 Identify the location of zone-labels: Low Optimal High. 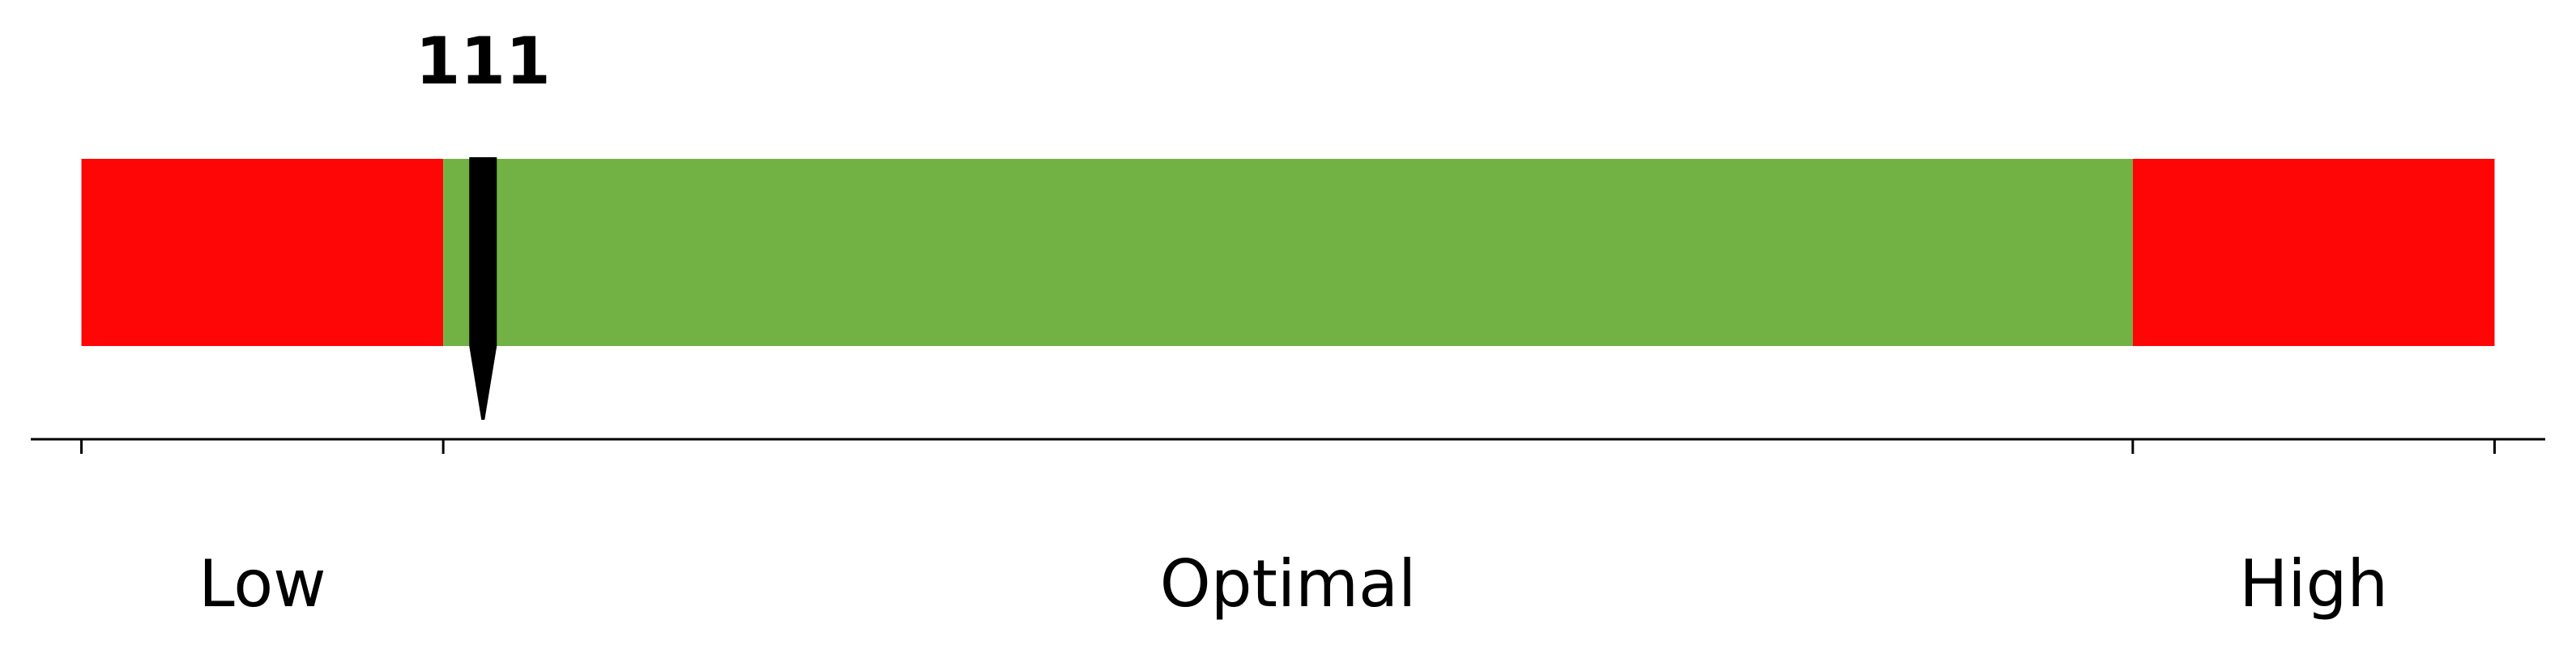
(1293, 584).